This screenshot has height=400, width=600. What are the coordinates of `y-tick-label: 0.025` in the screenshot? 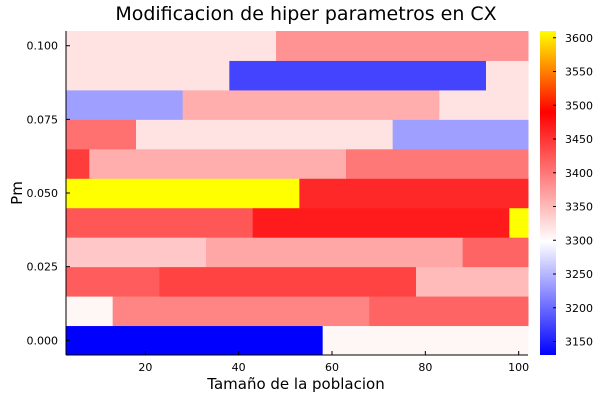 It's located at (43, 267).